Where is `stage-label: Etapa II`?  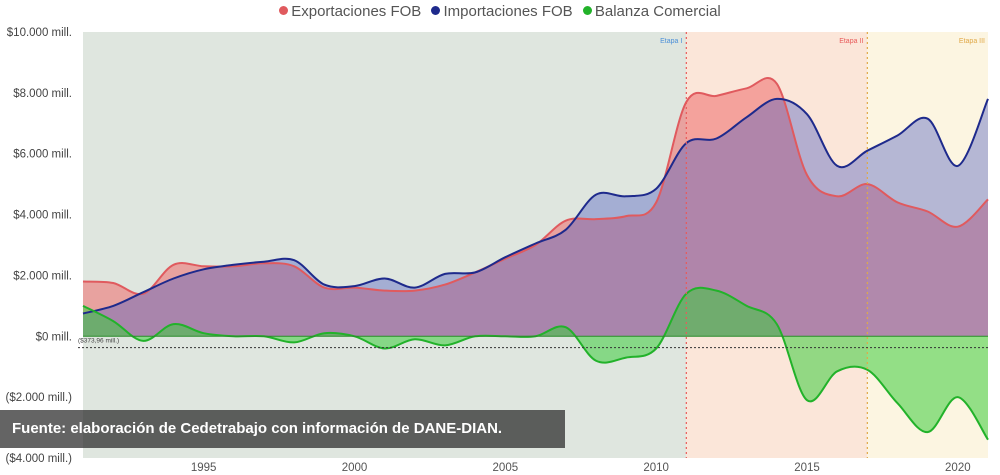
stage-label: Etapa II is located at coordinates (851, 41).